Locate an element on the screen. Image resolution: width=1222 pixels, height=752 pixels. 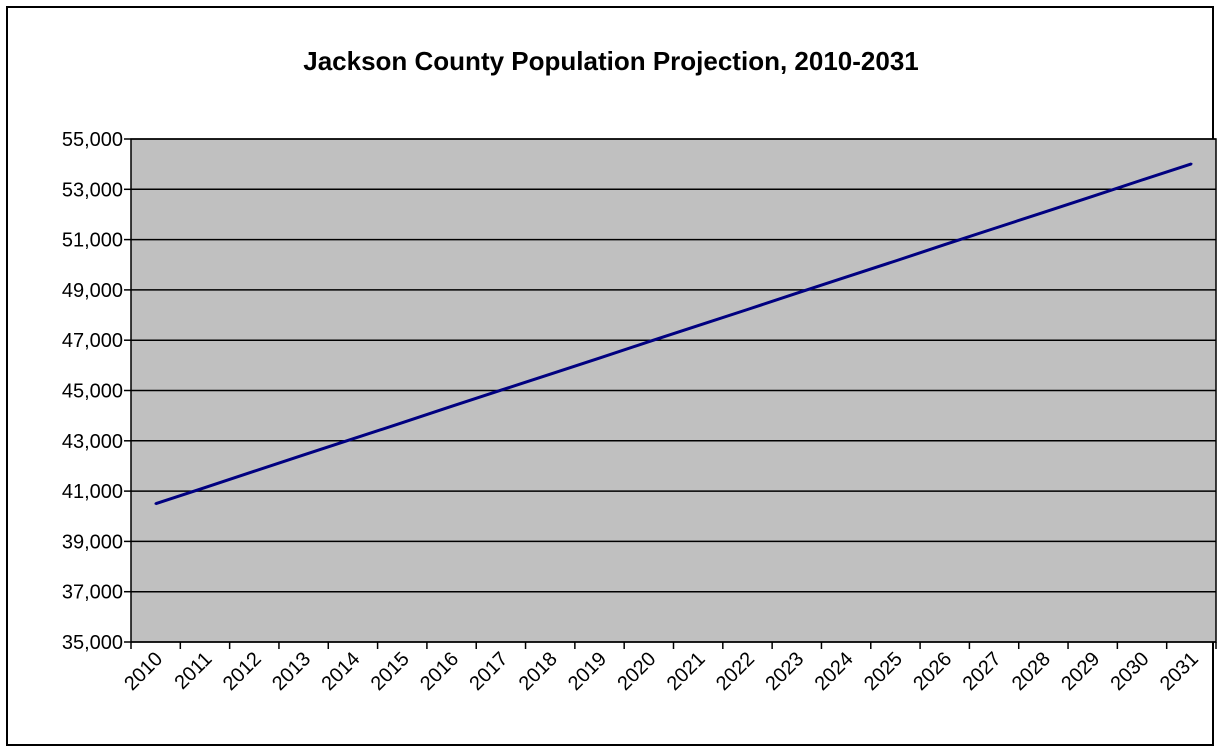
x-tick-label: 2014 is located at coordinates (340, 671).